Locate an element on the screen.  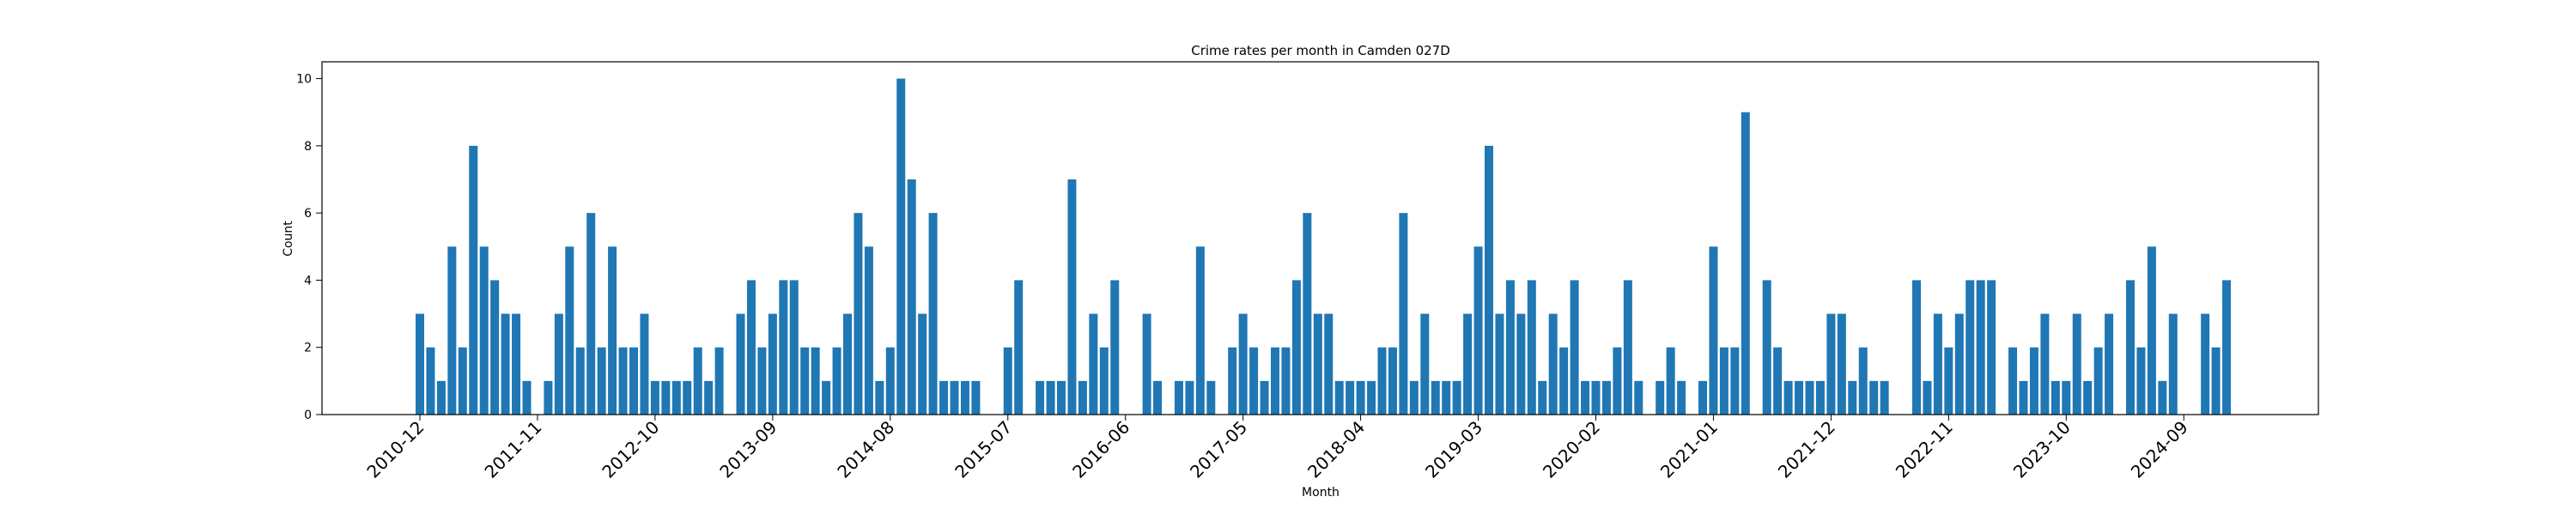
y-tick-label: 0 is located at coordinates (308, 415).